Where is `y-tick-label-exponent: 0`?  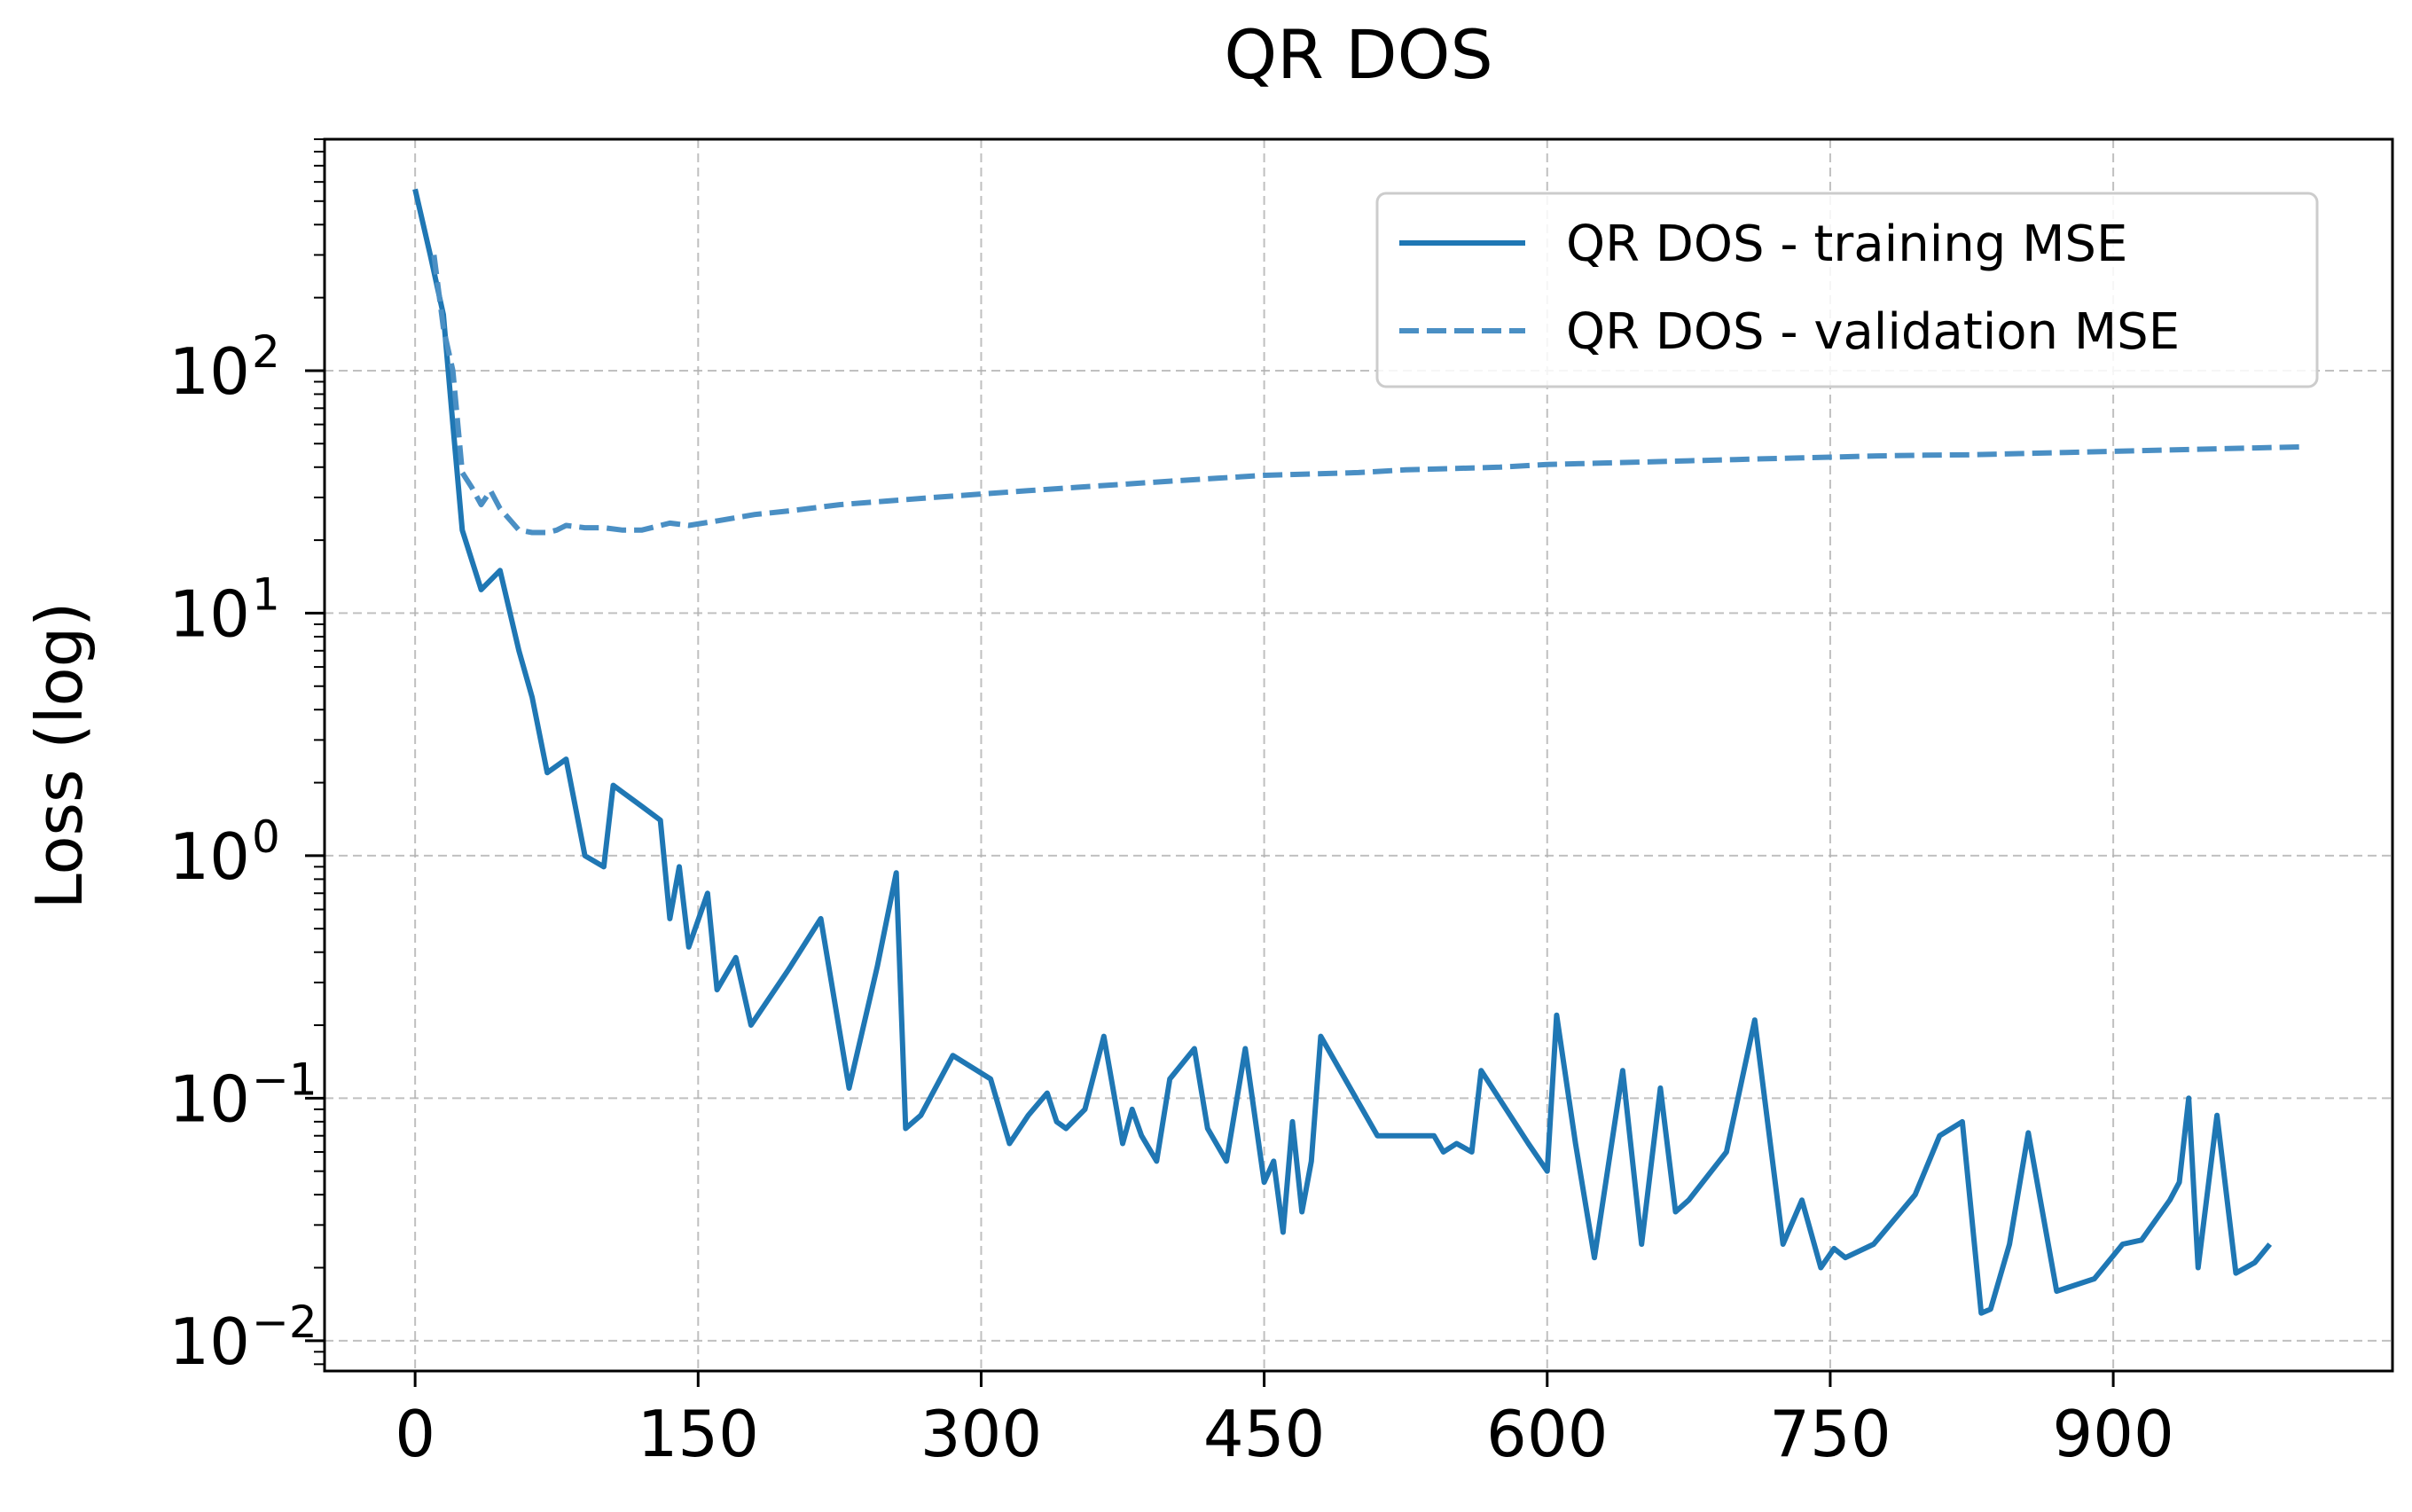
y-tick-label-exponent: 0 is located at coordinates (266, 837).